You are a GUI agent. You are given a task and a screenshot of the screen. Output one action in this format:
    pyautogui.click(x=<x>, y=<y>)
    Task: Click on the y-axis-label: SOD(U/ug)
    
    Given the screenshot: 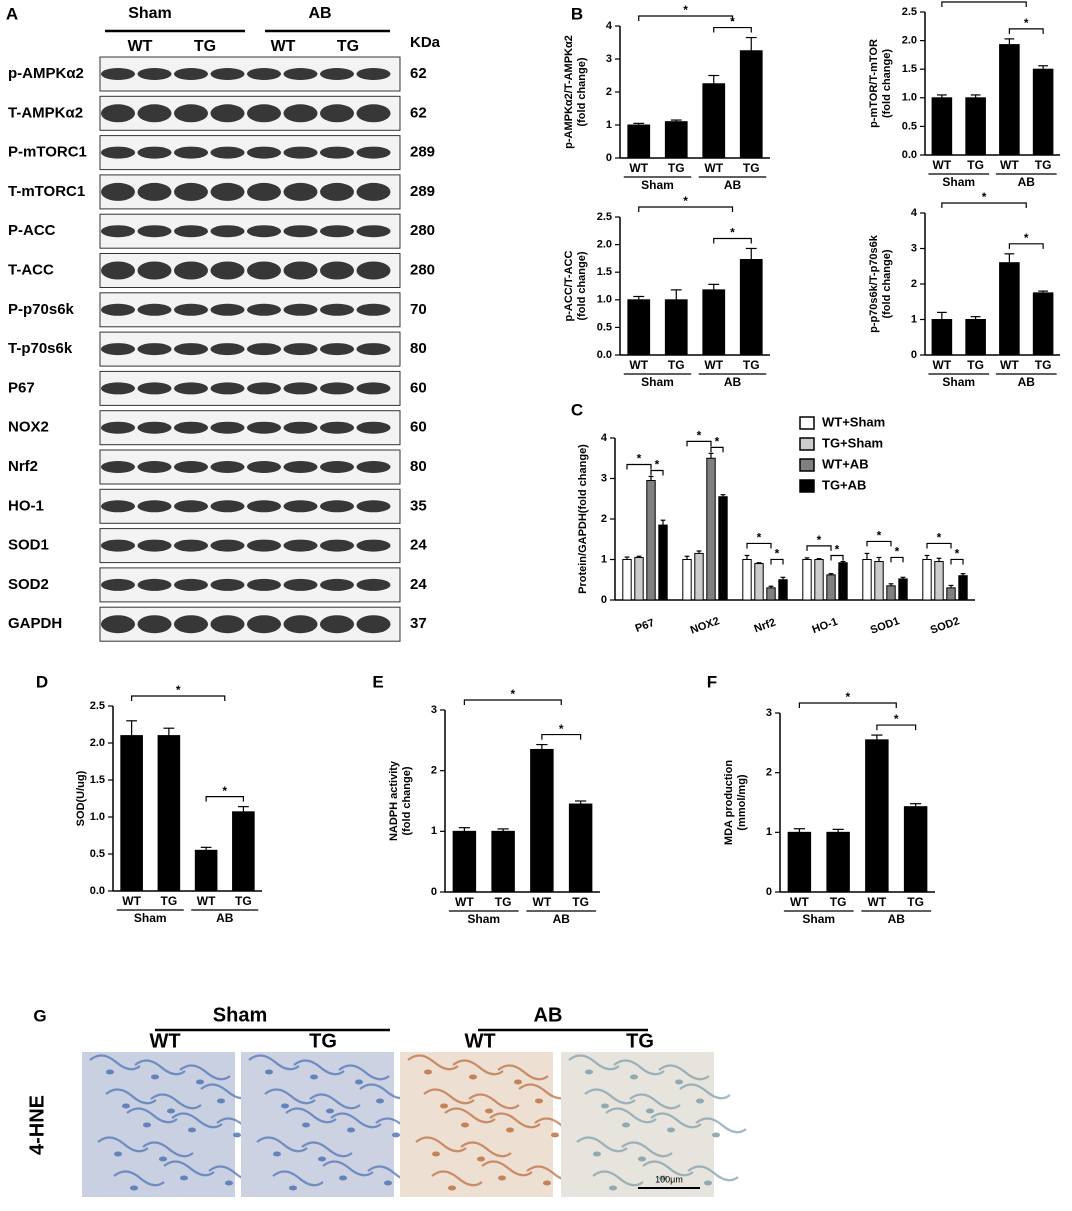 What is the action you would take?
    pyautogui.click(x=81, y=798)
    